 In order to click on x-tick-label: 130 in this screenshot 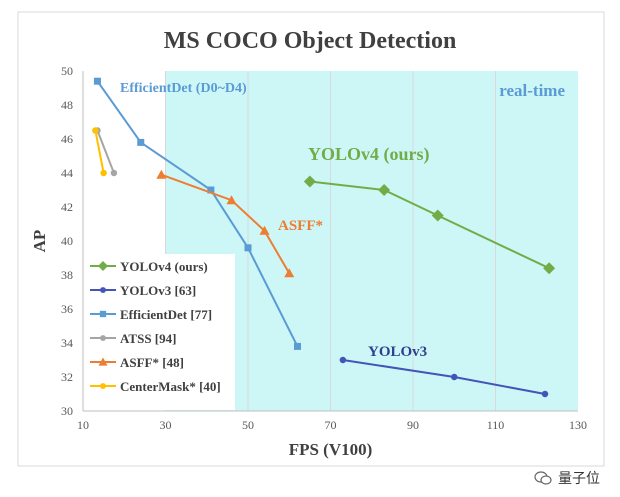, I will do `click(578, 425)`.